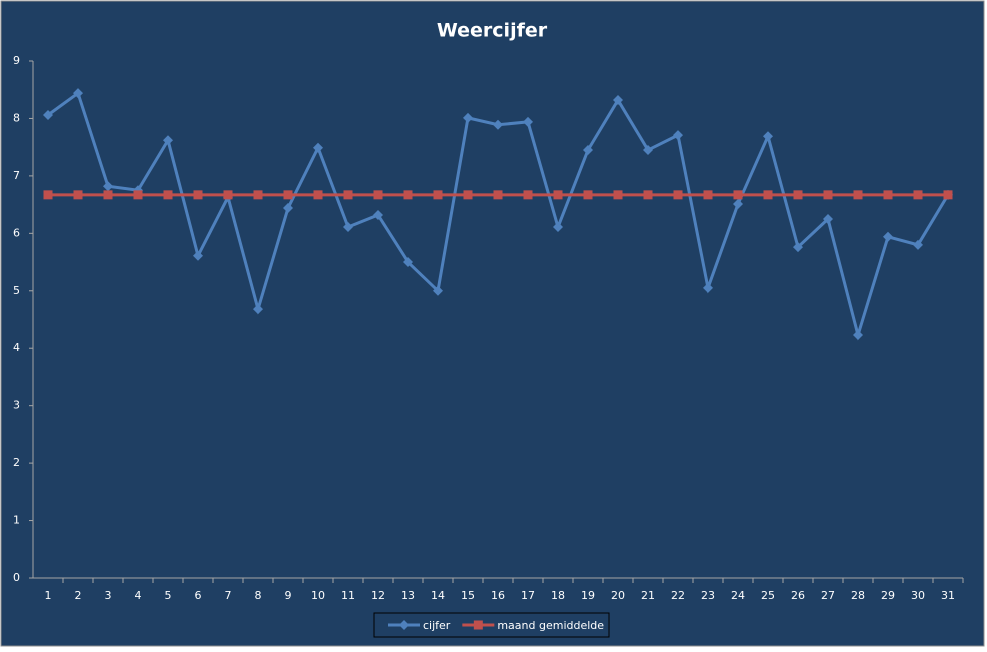 This screenshot has width=987, height=652. Describe the element at coordinates (468, 595) in the screenshot. I see `x-tick-label: 15` at that location.